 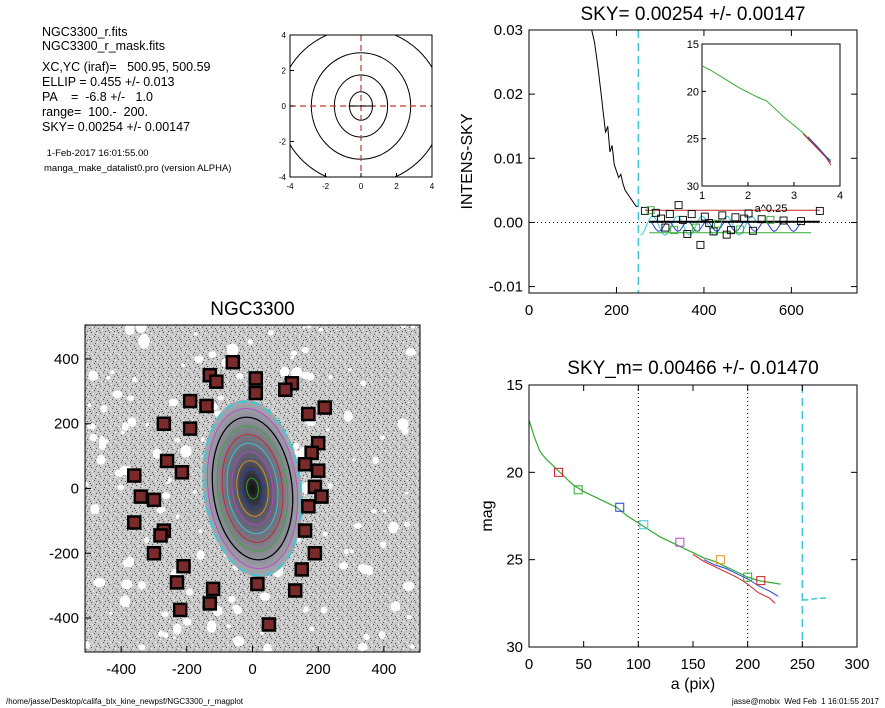 What do you see at coordinates (97, 97) in the screenshot?
I see `info-pa: PA = -6.8 +/- 1.0` at bounding box center [97, 97].